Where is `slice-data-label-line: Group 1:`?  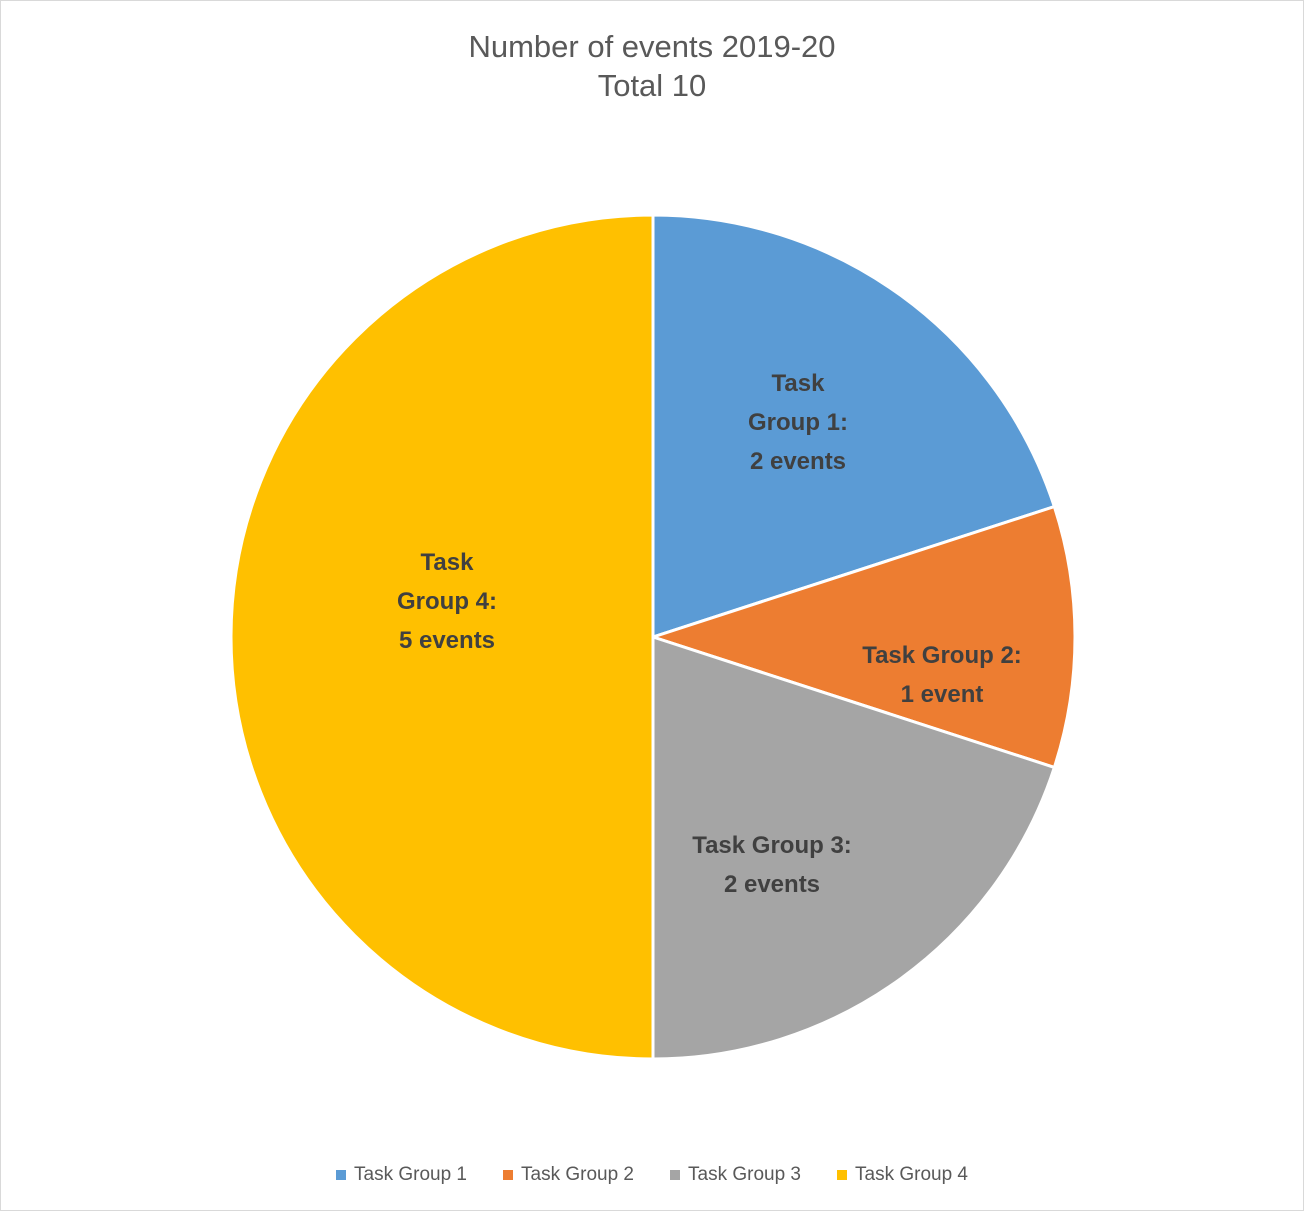 slice-data-label-line: Group 1: is located at coordinates (798, 422).